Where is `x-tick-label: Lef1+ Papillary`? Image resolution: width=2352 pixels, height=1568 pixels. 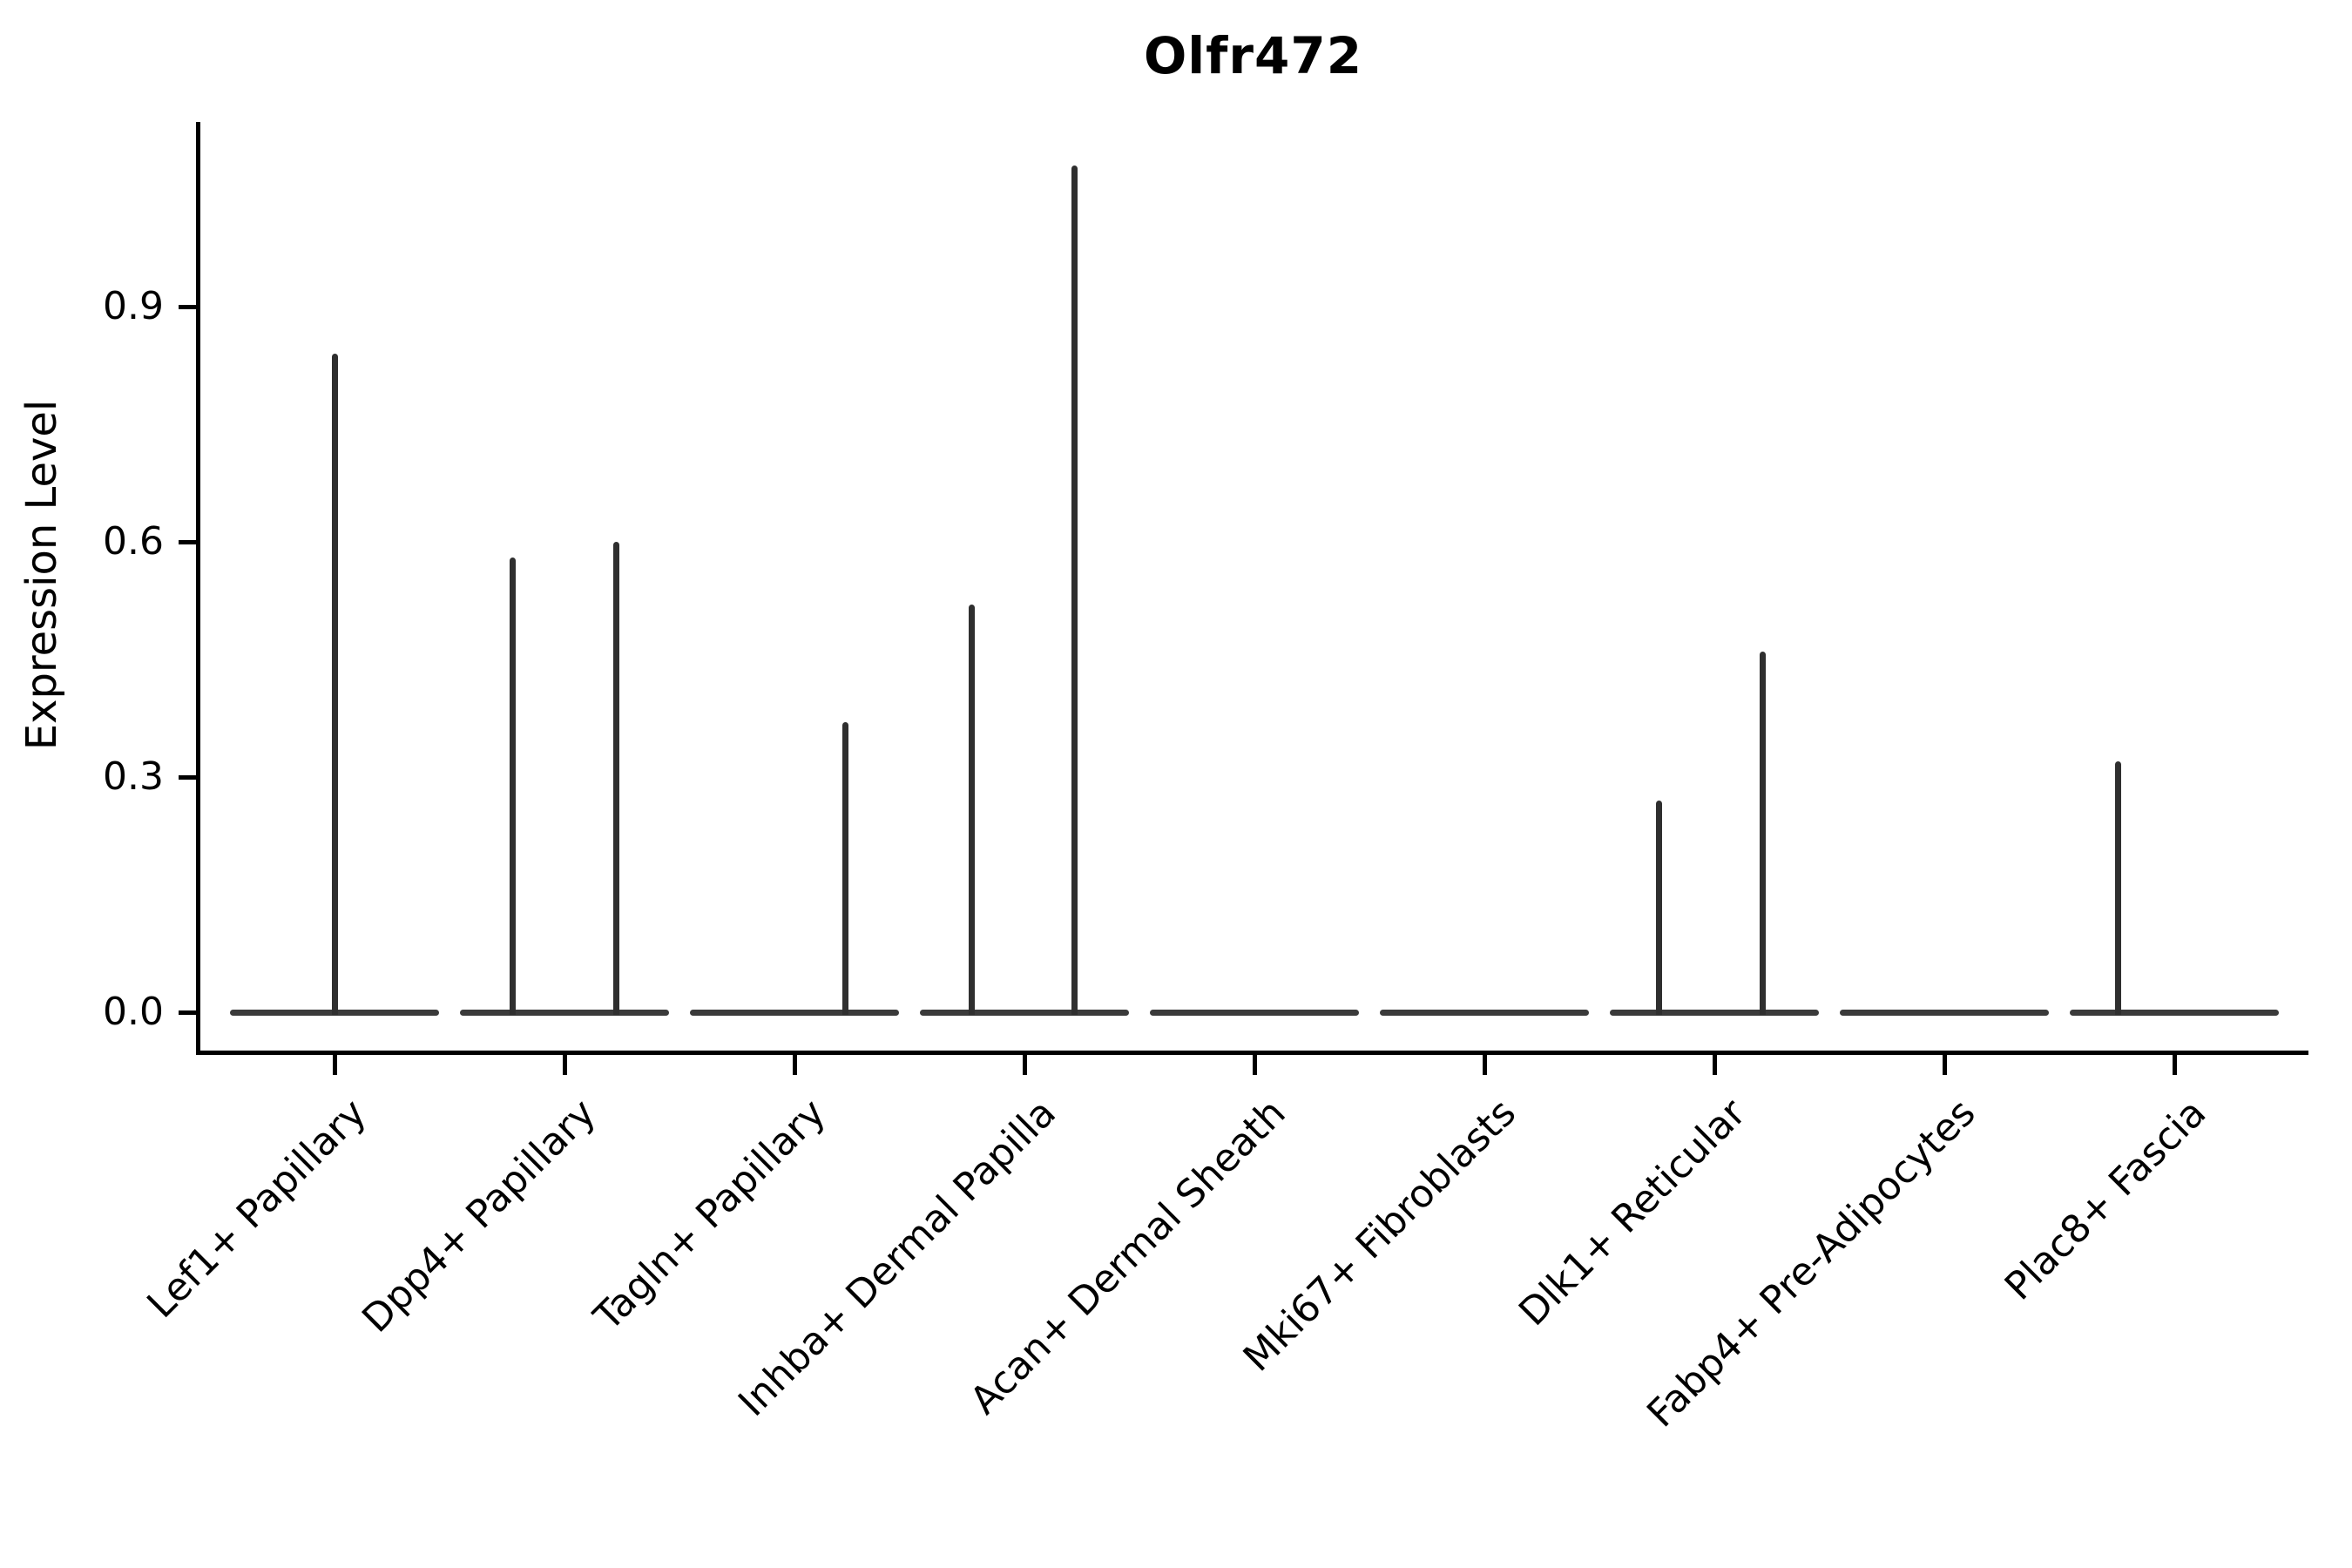
x-tick-label: Lef1+ Papillary is located at coordinates (256, 1209).